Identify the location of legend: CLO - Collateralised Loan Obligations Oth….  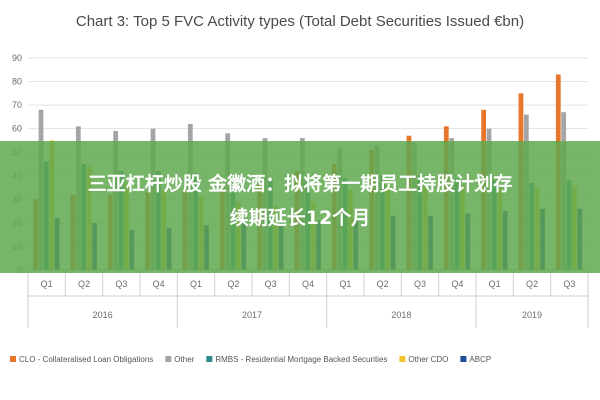
(250, 359).